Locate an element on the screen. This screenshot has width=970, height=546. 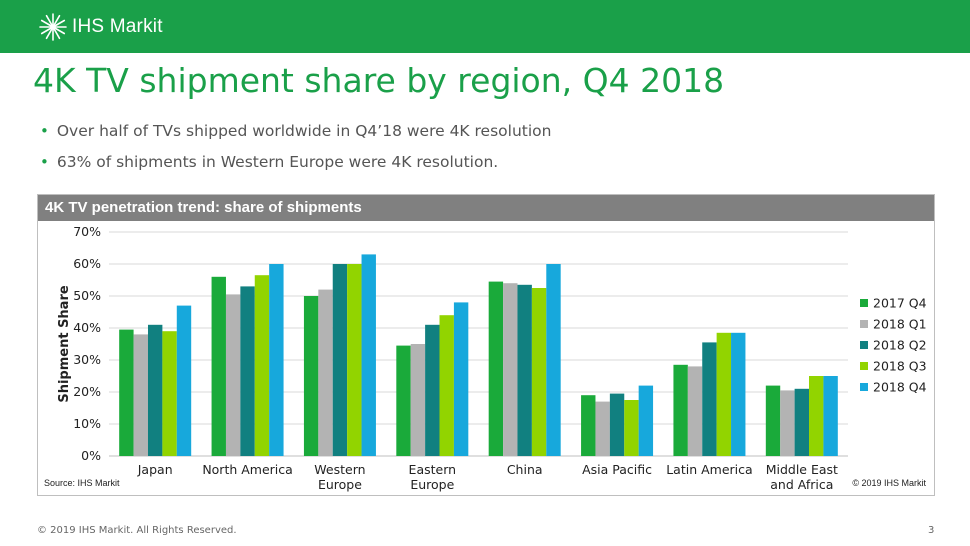
top-banner: IHS Markit is located at coordinates (485, 26).